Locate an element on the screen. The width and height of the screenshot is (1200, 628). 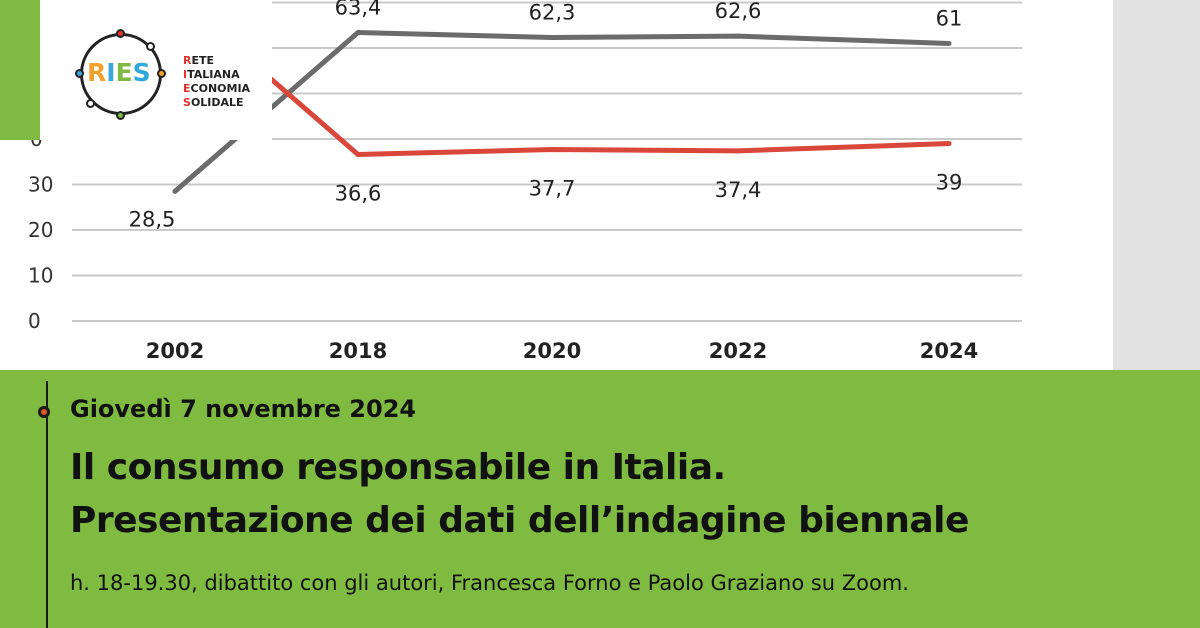
data-label: 36,6 is located at coordinates (358, 193).